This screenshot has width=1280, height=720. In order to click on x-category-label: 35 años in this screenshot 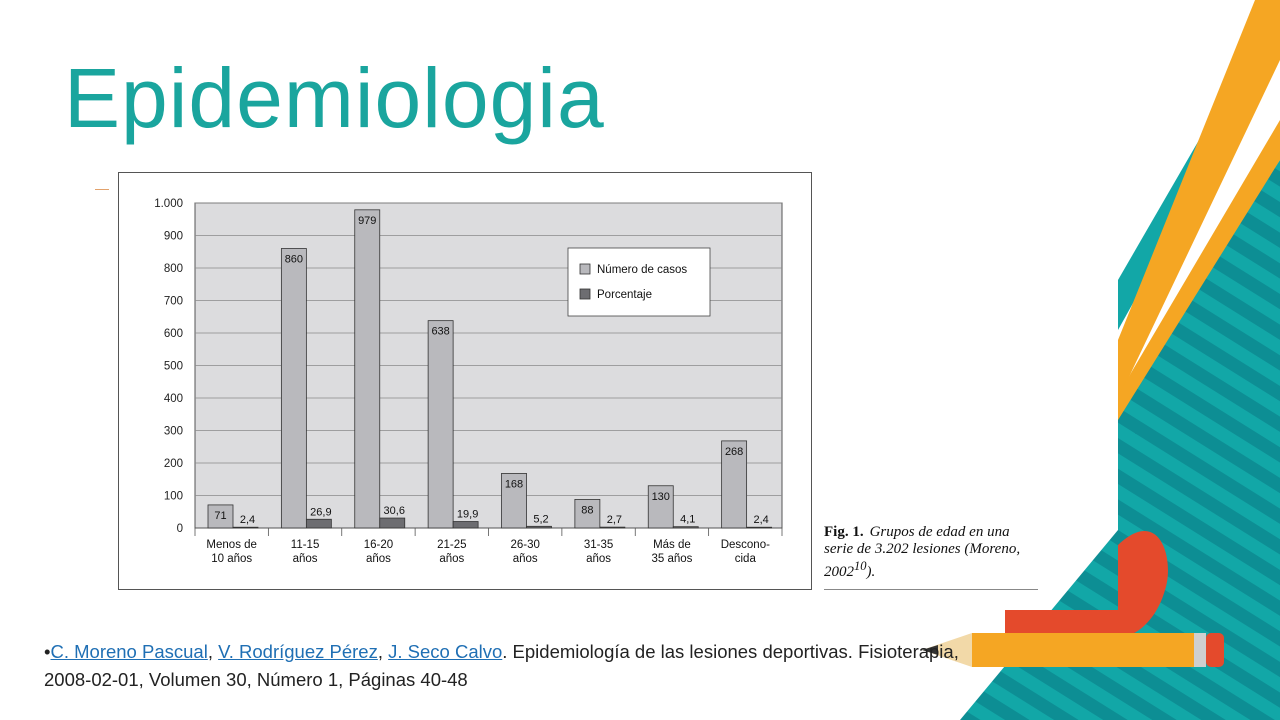, I will do `click(671, 559)`.